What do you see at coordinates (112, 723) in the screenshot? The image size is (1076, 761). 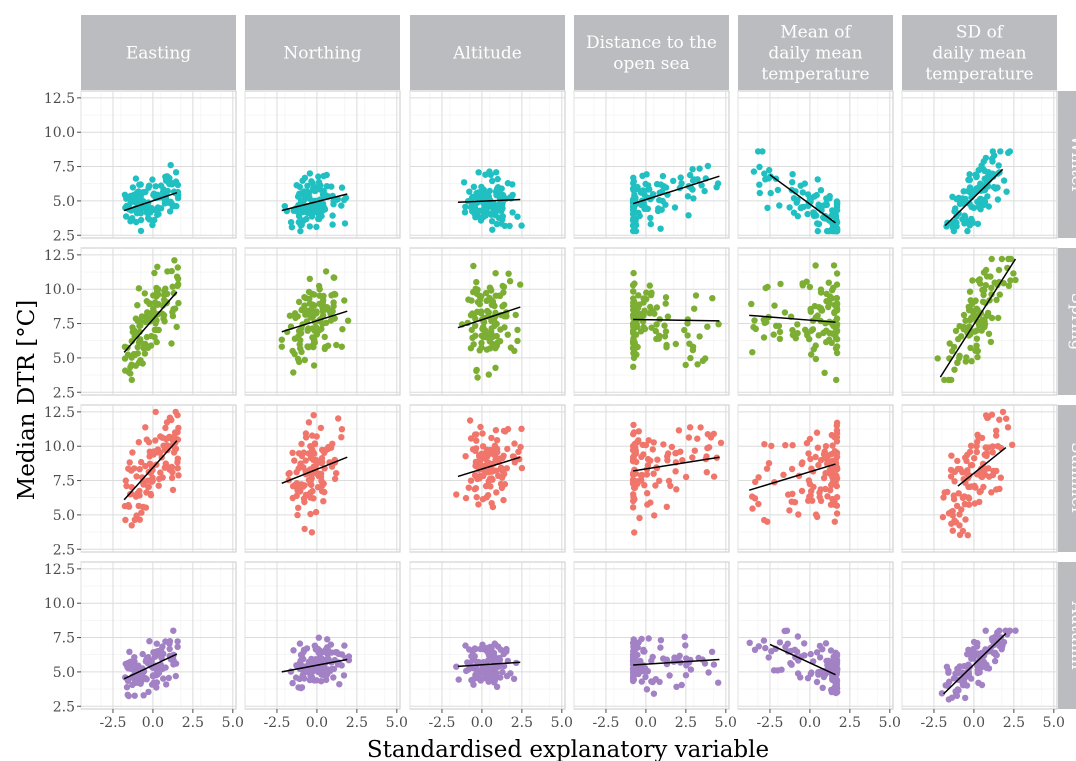 I see `x-tick-label: -2.5` at bounding box center [112, 723].